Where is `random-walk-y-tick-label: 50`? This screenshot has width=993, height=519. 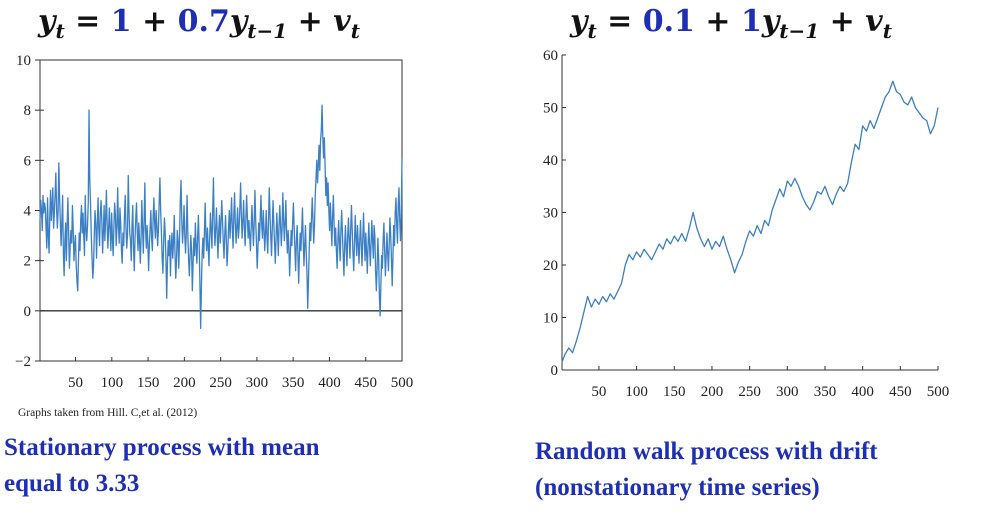 random-walk-y-tick-label: 50 is located at coordinates (550, 109).